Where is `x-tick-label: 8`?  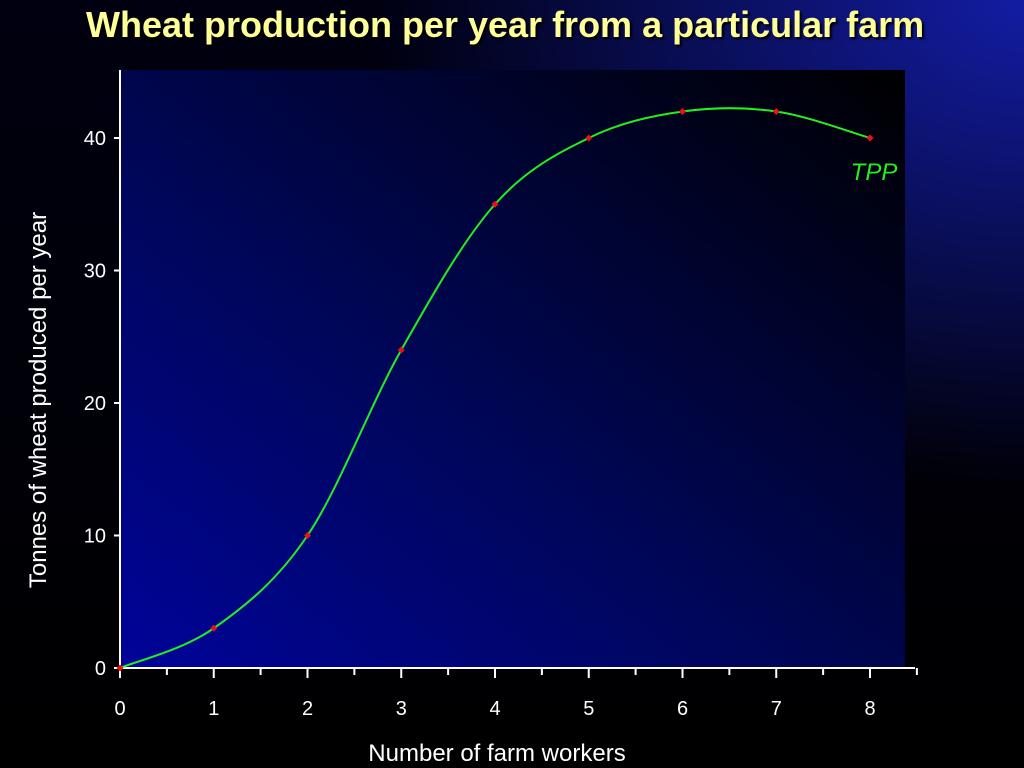
x-tick-label: 8 is located at coordinates (869, 709).